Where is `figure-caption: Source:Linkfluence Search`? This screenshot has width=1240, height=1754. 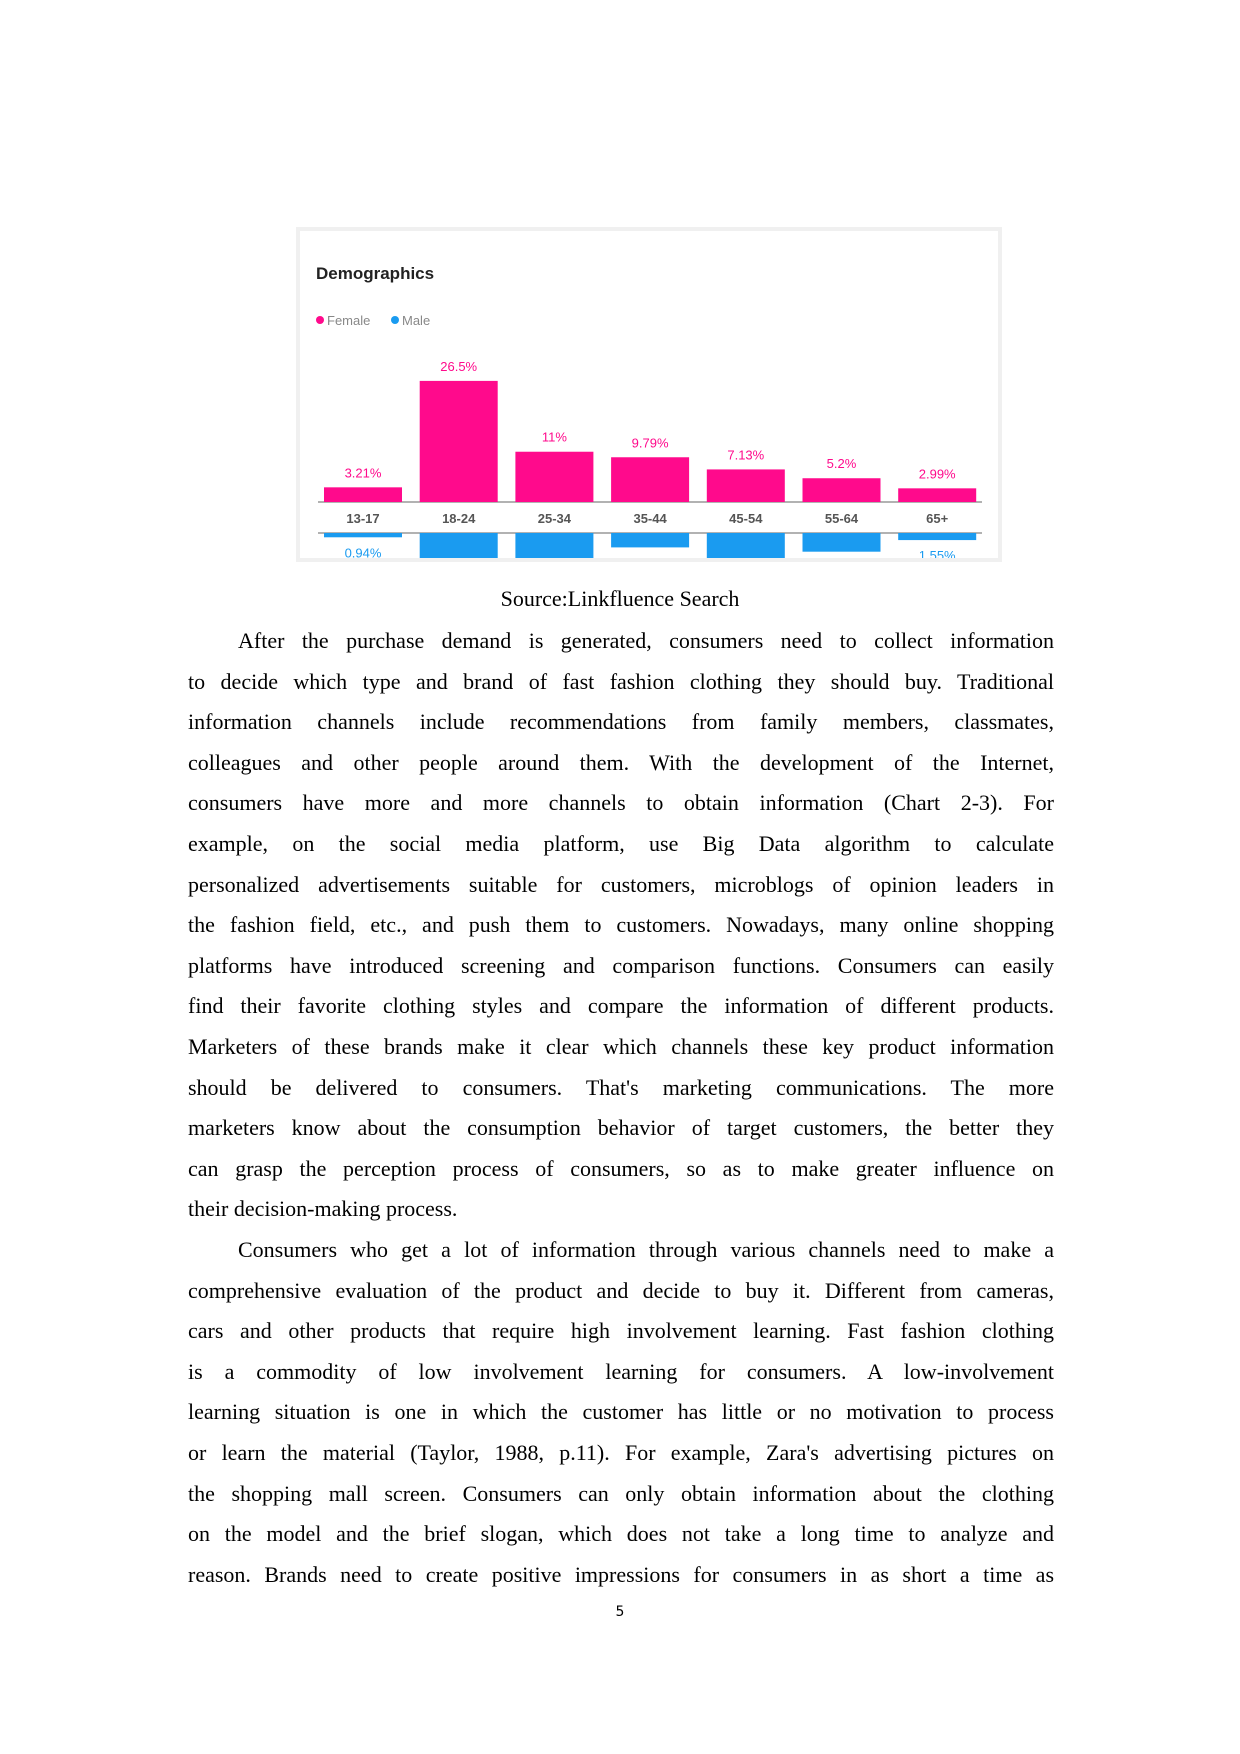 figure-caption: Source:Linkfluence Search is located at coordinates (620, 598).